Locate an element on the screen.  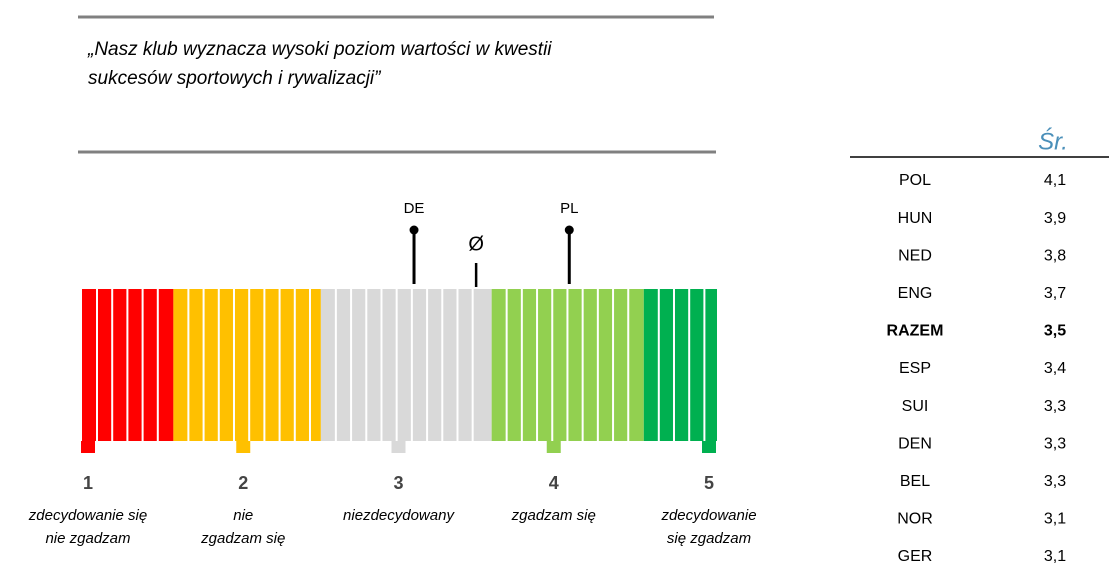
marker-label: PL is located at coordinates (569, 208).